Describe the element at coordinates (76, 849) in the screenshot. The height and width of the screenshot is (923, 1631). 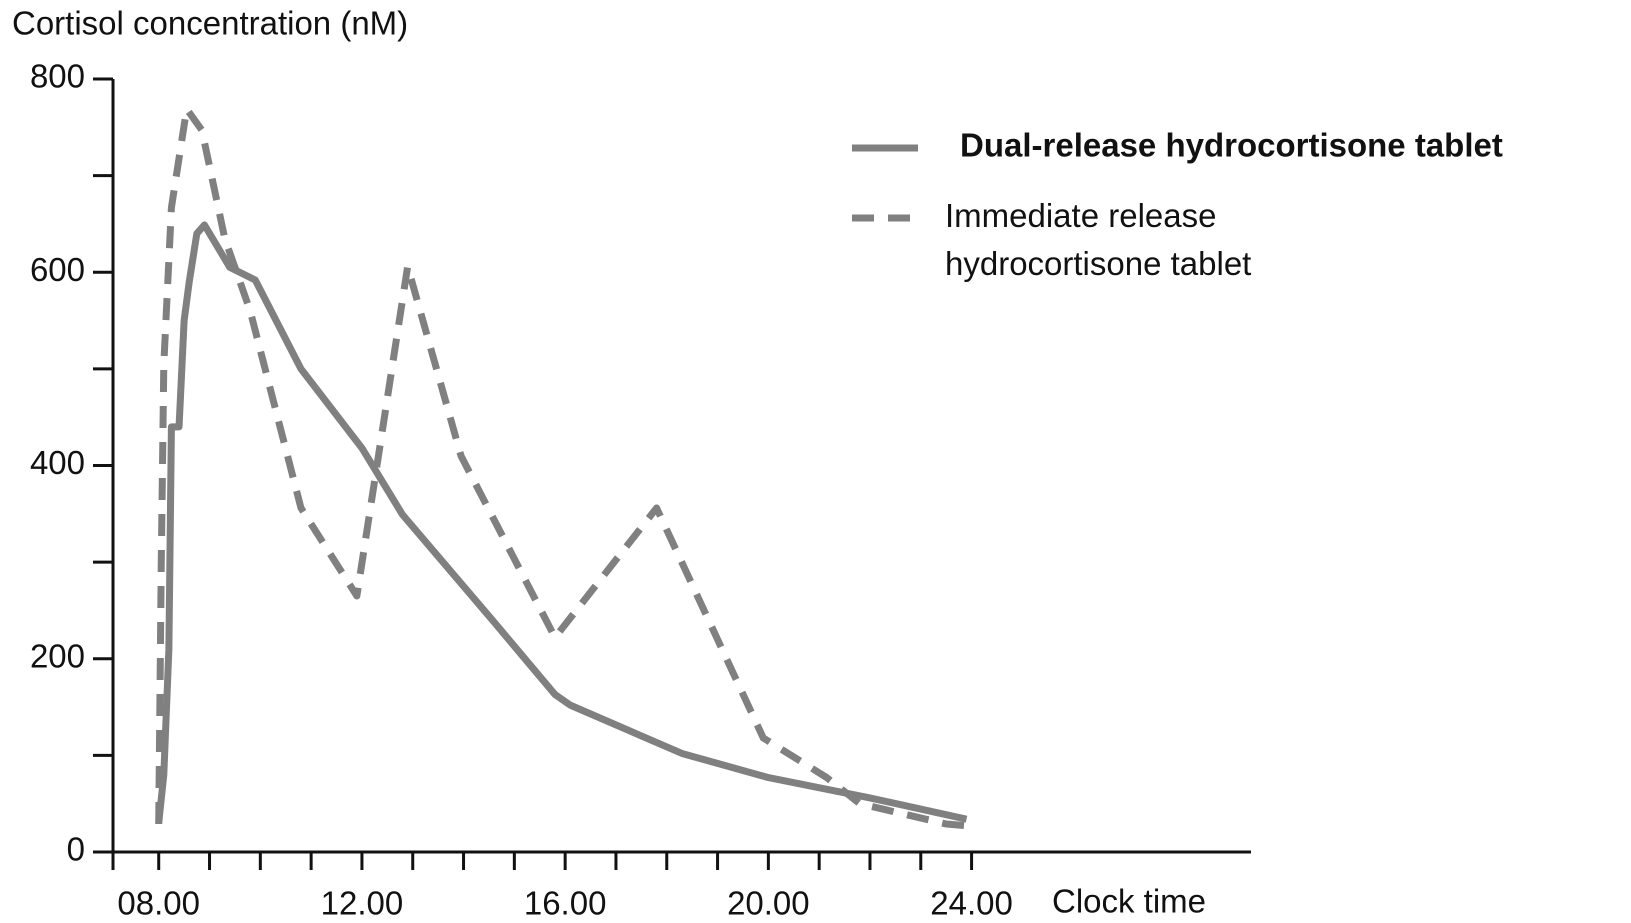
I see `y-tick-label: 0` at that location.